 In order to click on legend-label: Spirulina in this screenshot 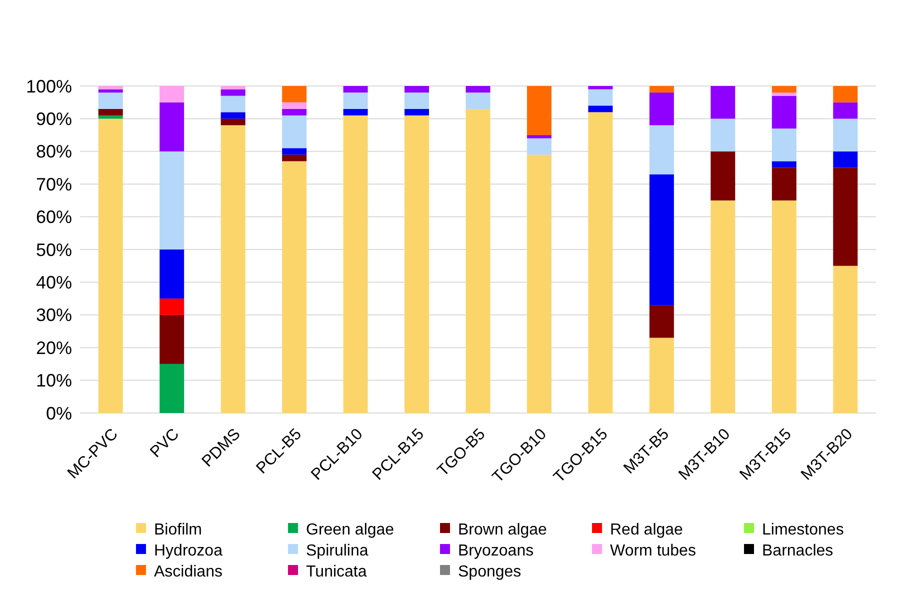, I will do `click(337, 551)`.